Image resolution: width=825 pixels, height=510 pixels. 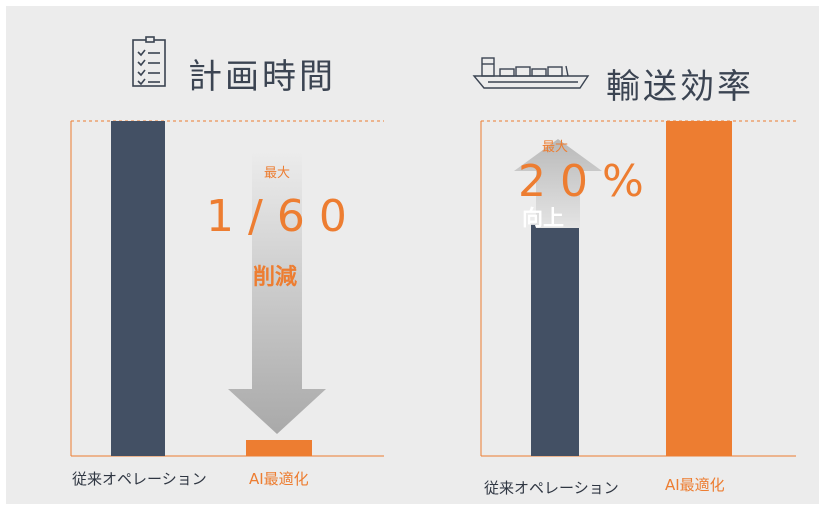 What do you see at coordinates (699, 288) in the screenshot?
I see `right-bar-ai` at bounding box center [699, 288].